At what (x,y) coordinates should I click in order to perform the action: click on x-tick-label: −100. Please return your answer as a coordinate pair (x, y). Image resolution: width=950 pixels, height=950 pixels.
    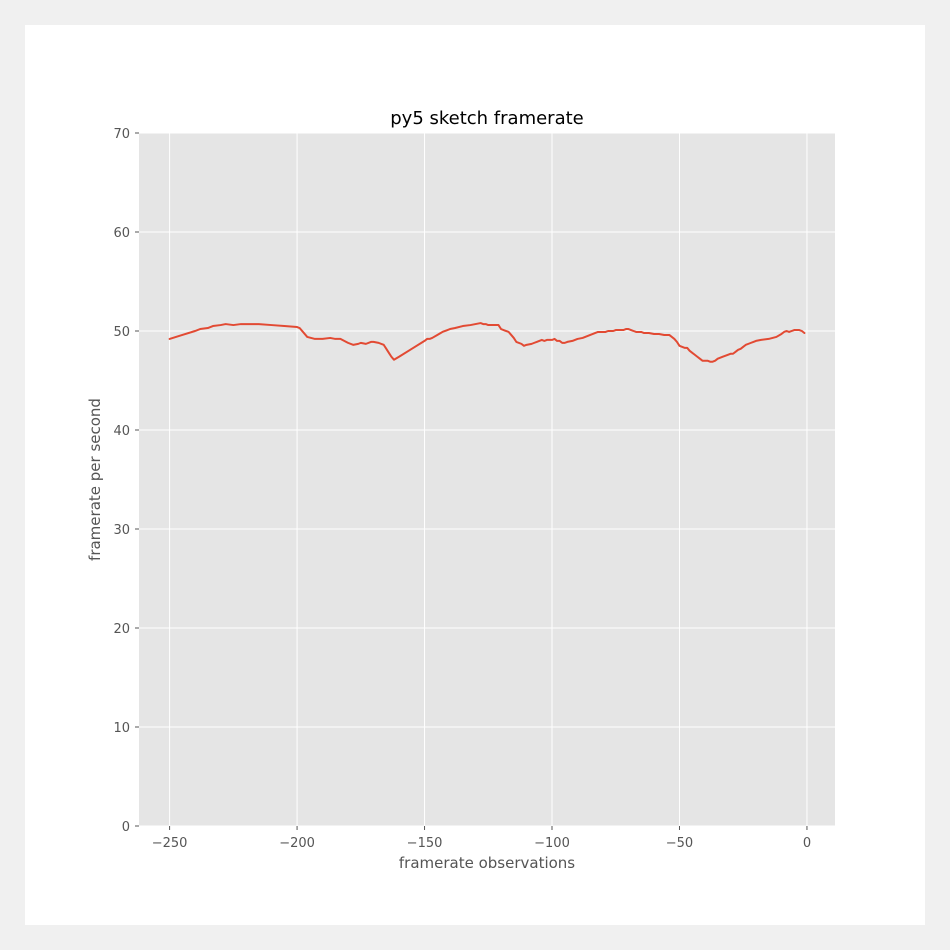
    Looking at the image, I should click on (552, 843).